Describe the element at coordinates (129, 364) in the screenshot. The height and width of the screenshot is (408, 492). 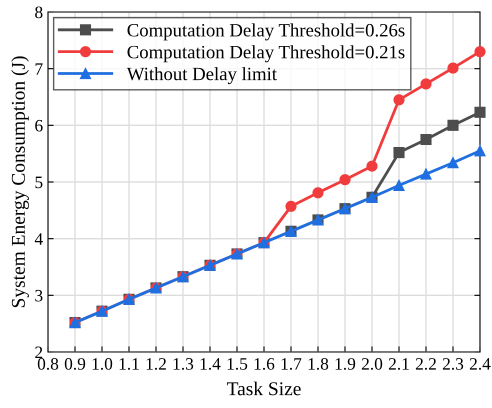
I see `x-tick-label: 1.1` at that location.